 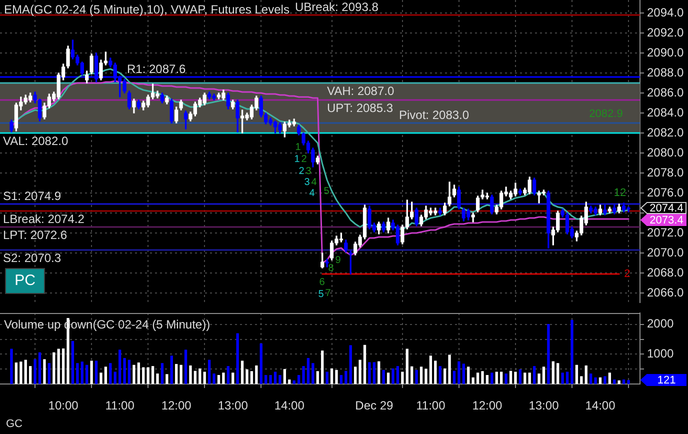 I want to click on ref-line-label: VAL: 2082.0, so click(x=35, y=141).